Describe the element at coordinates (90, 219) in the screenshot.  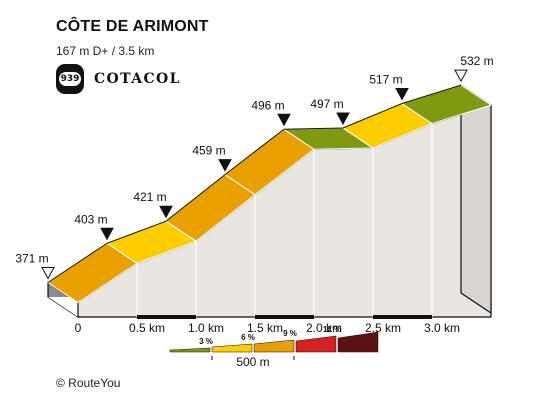
I see `elevation-label: 403 m` at that location.